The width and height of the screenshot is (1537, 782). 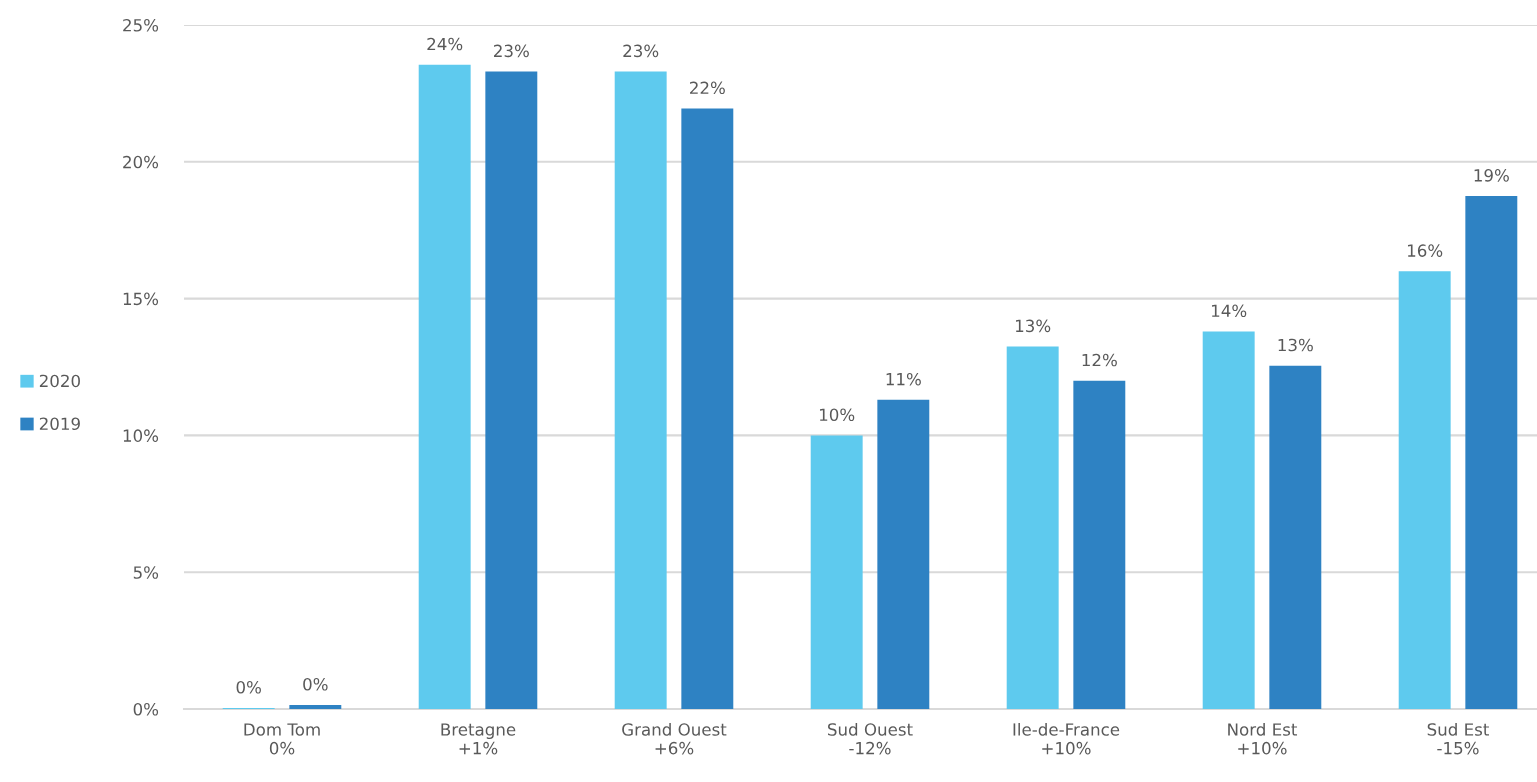 I want to click on x-tick-label: Sud Est -15%, so click(x=1458, y=738).